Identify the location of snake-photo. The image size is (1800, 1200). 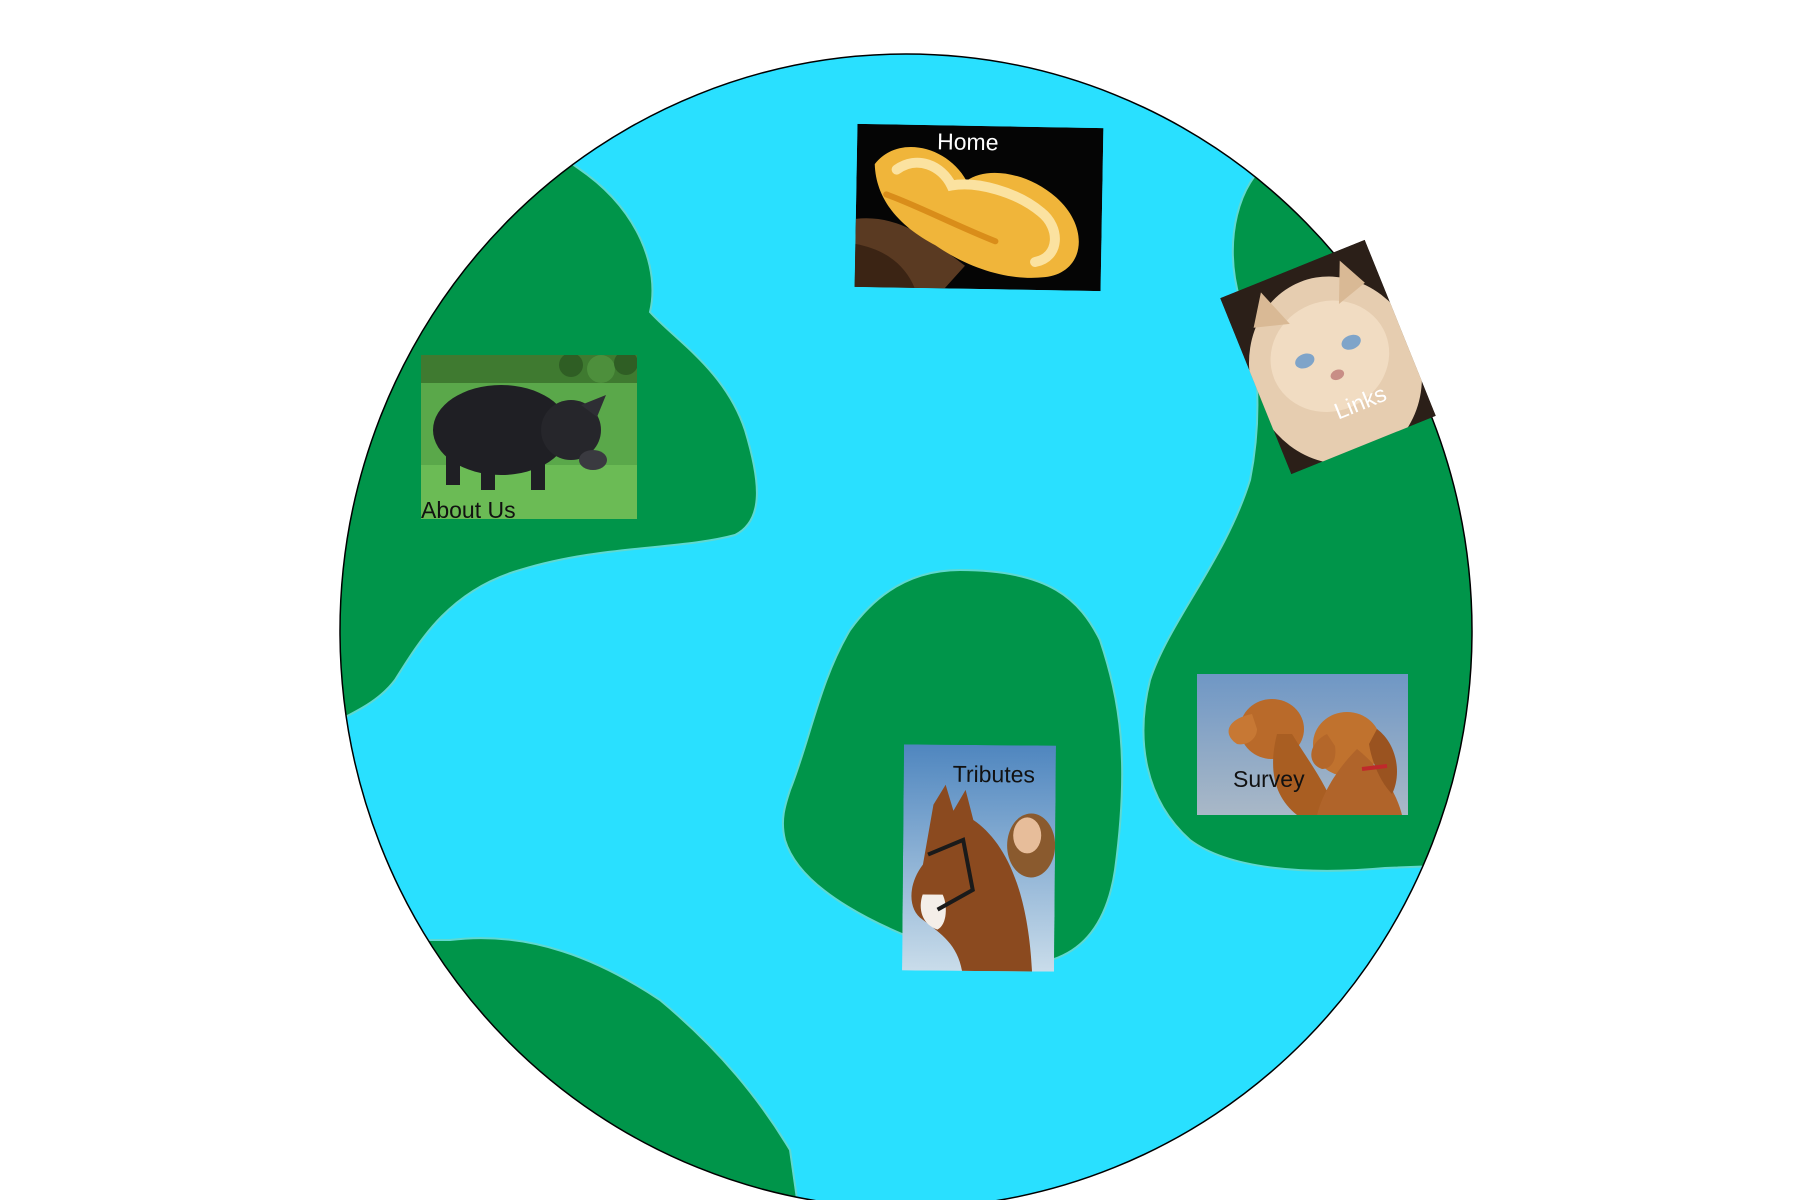
(979, 207).